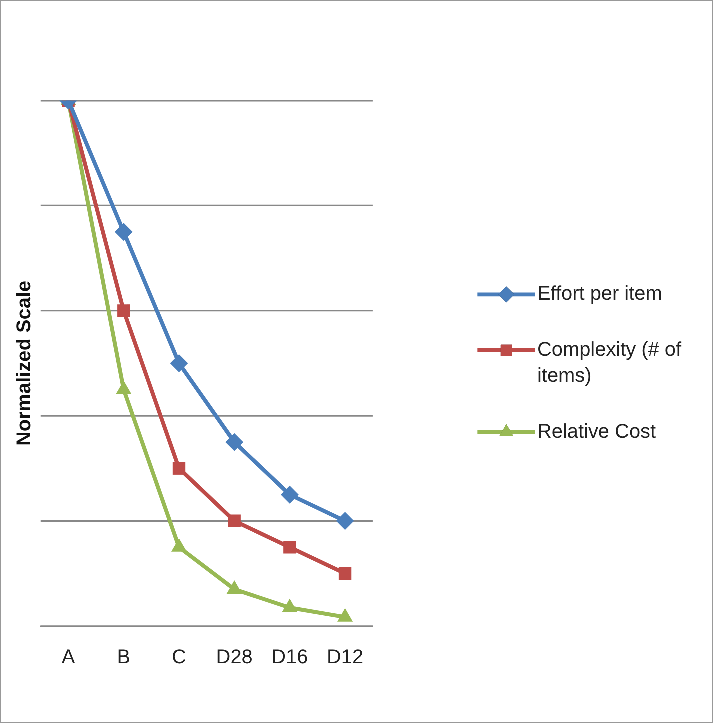 This screenshot has width=713, height=723. Describe the element at coordinates (234, 657) in the screenshot. I see `x-tick-label: D28` at that location.